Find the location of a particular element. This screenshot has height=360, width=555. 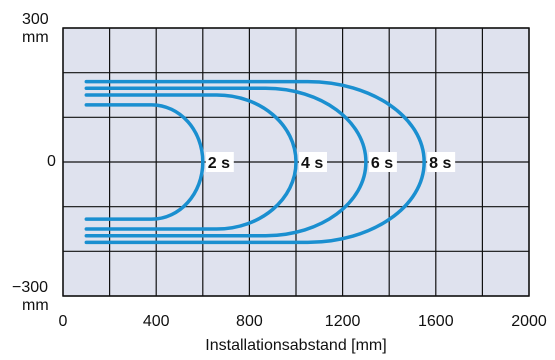

series-label: 2 s is located at coordinates (219, 162).